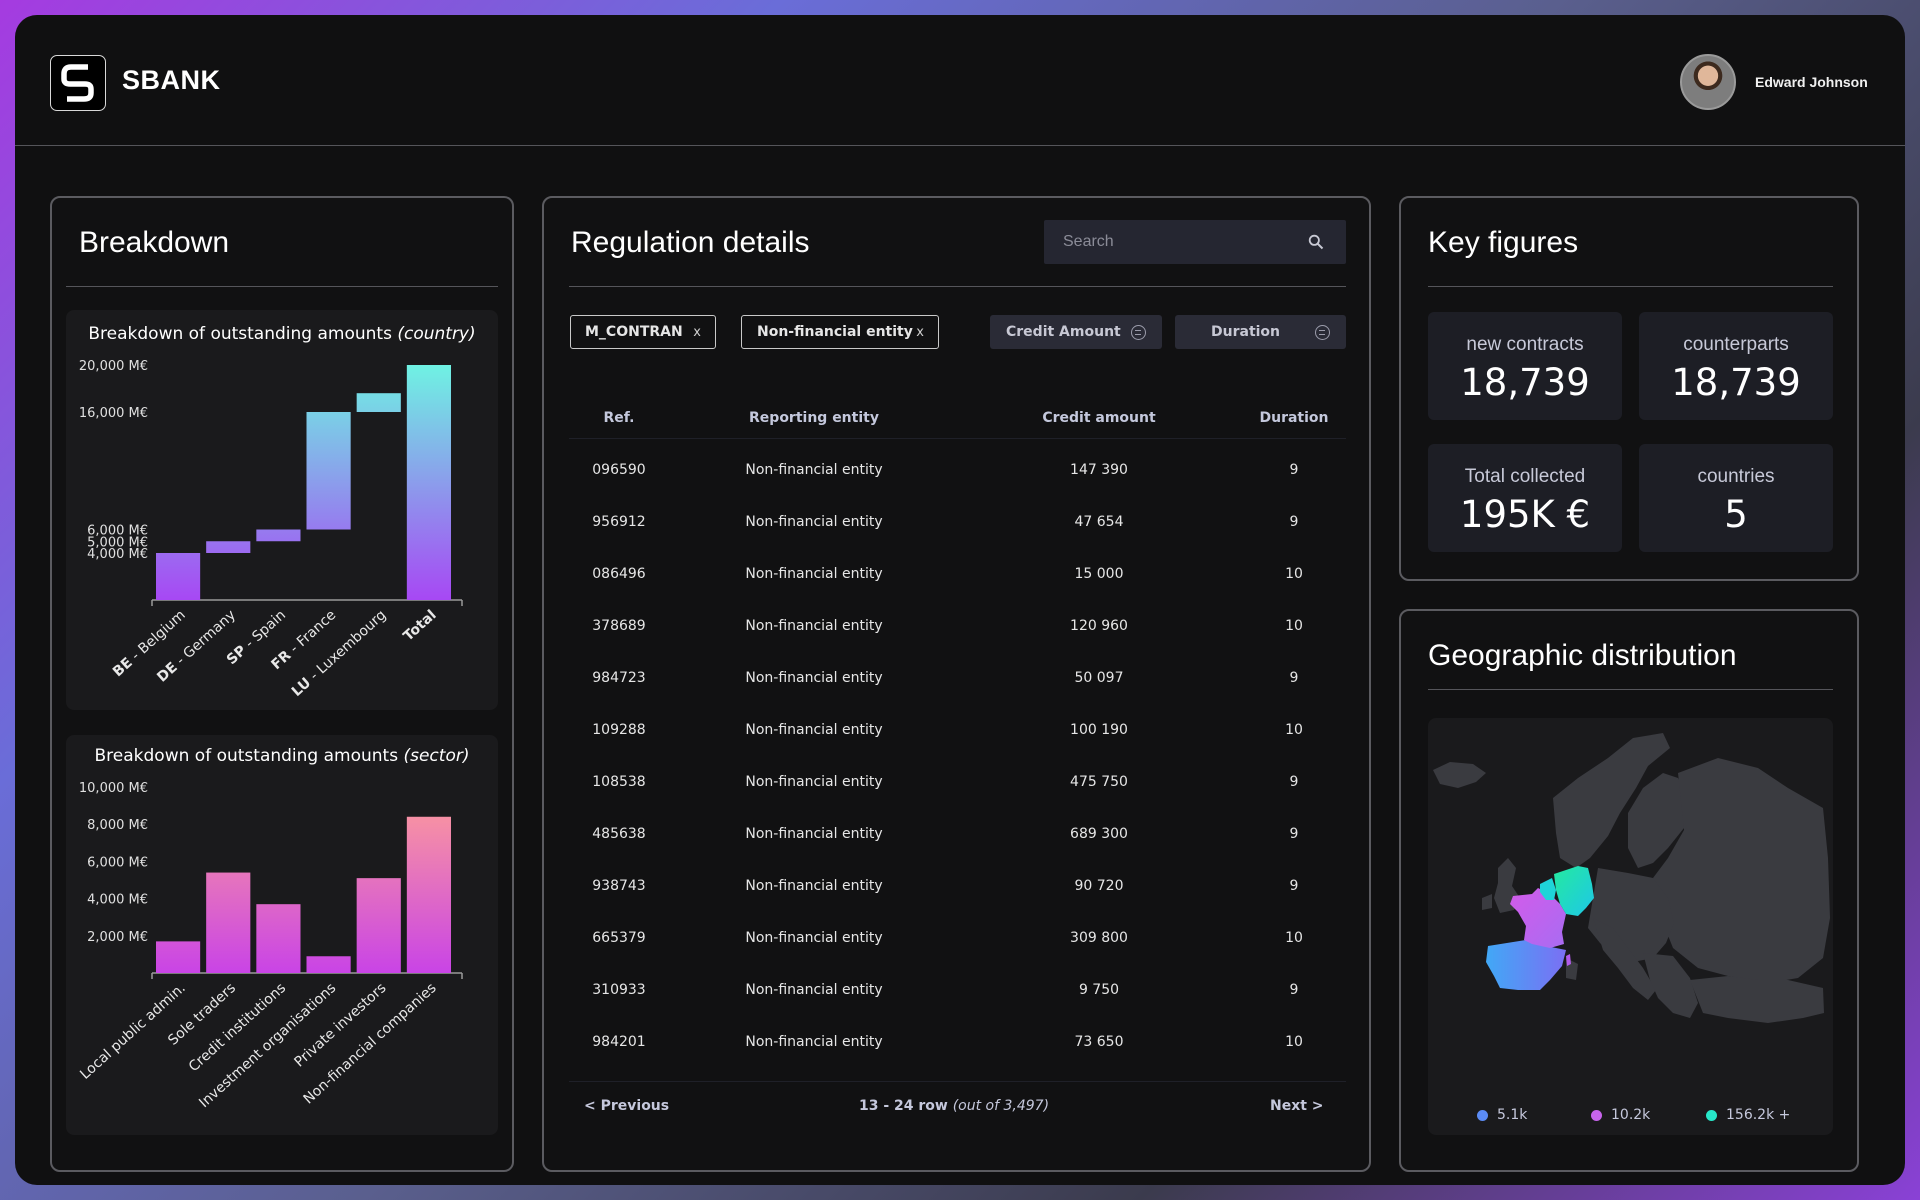 This screenshot has height=1200, width=1920. Describe the element at coordinates (1525, 514) in the screenshot. I see `kpi-value: 195K €` at that location.